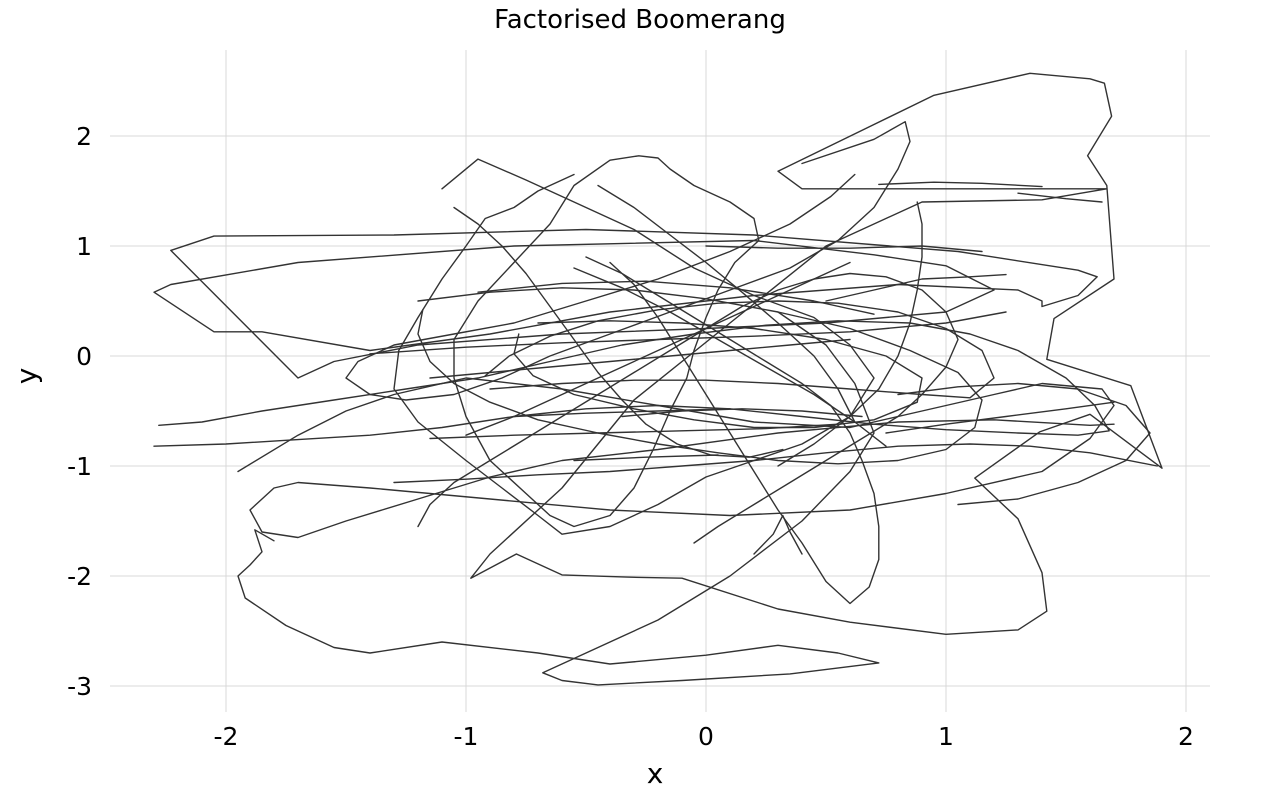 Image resolution: width=1280 pixels, height=800 pixels. Describe the element at coordinates (640, 20) in the screenshot. I see `chart-title: Factorised Boomerang` at that location.